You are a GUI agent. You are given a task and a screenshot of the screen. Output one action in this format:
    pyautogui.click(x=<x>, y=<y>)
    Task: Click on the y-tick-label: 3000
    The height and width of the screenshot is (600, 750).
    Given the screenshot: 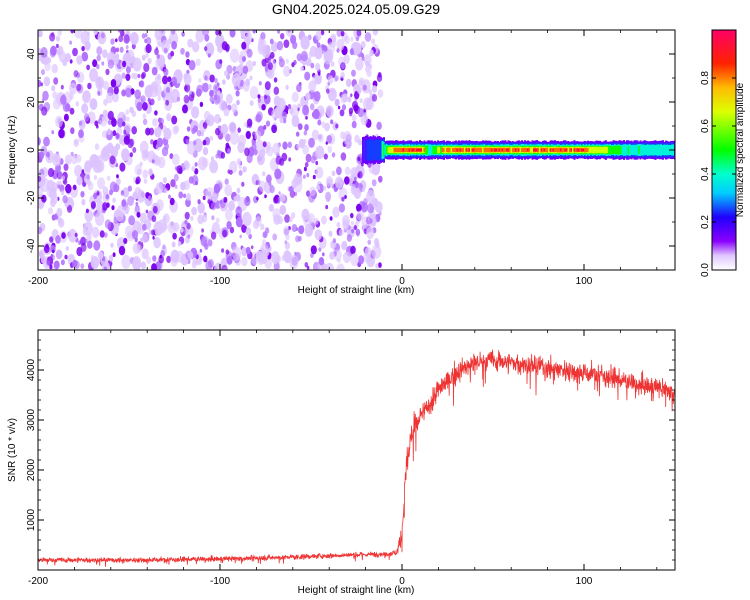 What is the action you would take?
    pyautogui.click(x=31, y=419)
    